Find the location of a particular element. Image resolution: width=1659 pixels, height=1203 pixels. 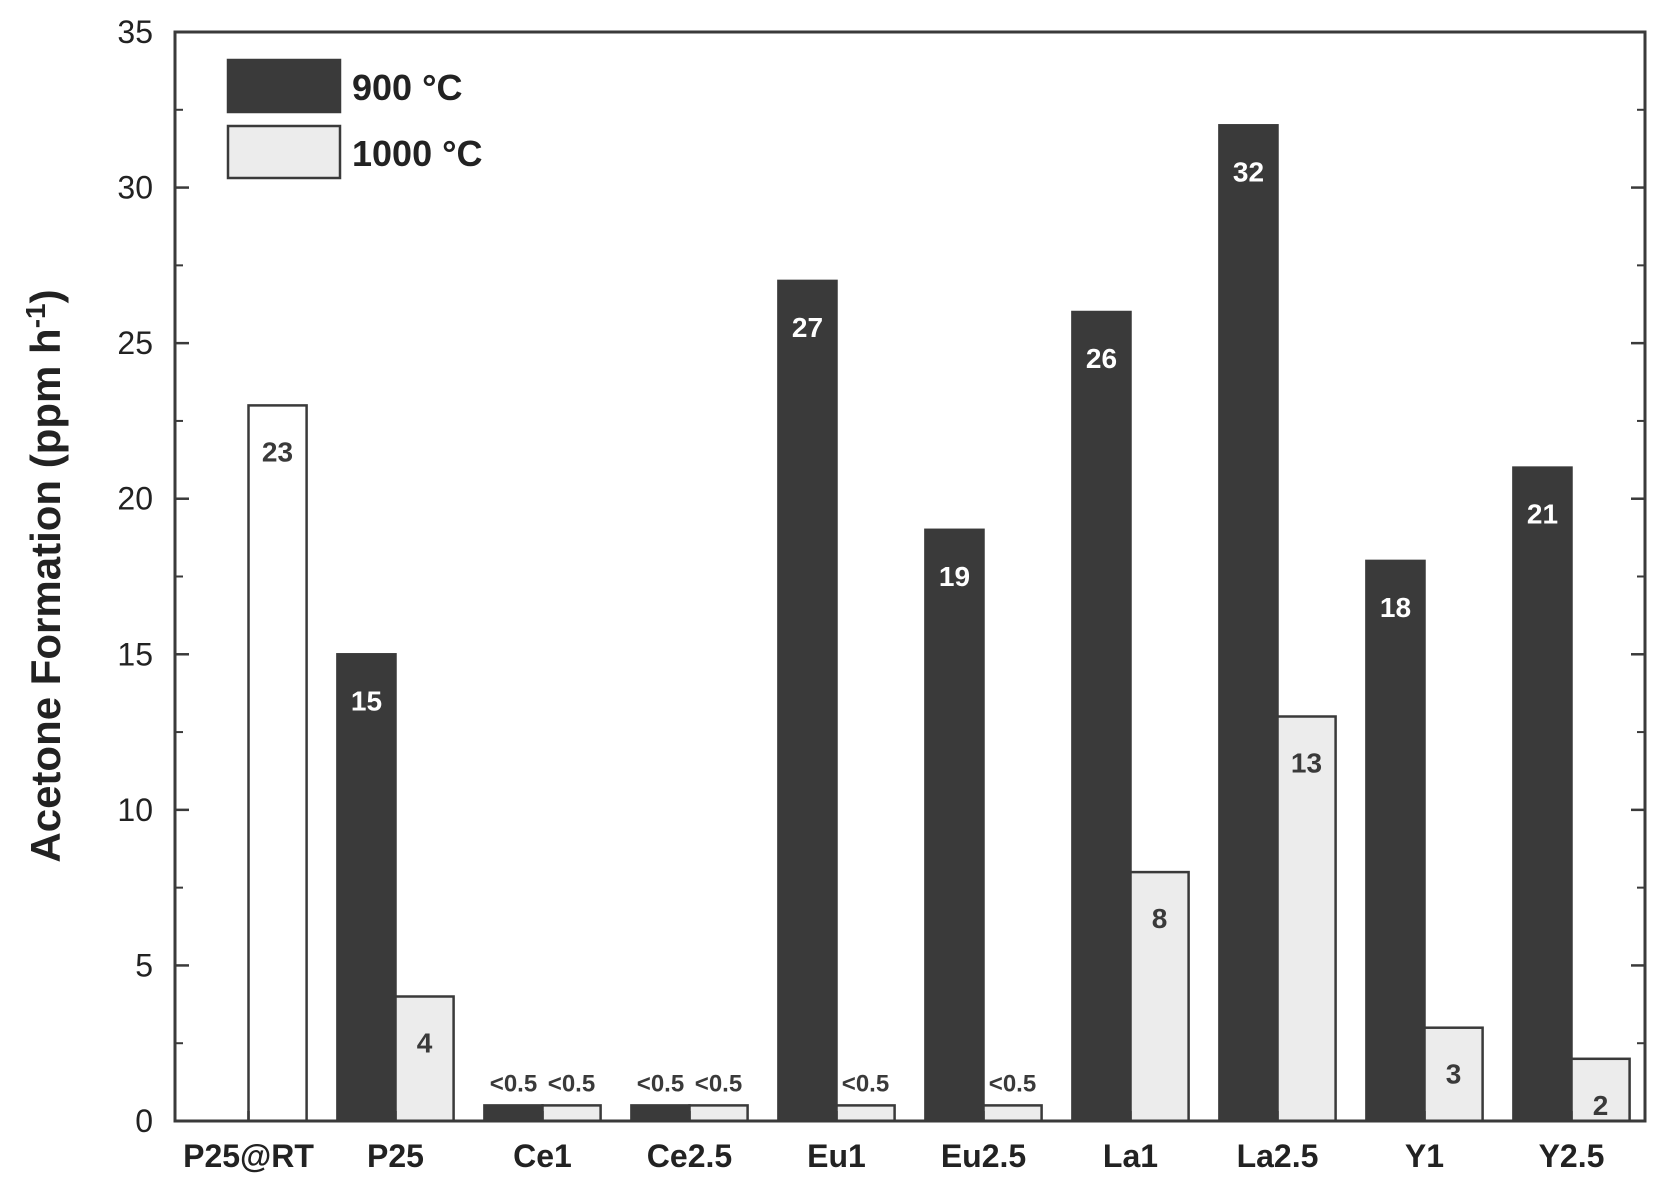

x-axis: P25@RT P25 Ce1 Ce2.5 Eu1 Eu2.5 La1 La2.5 Y1 Y2.5 is located at coordinates (893, 1142).